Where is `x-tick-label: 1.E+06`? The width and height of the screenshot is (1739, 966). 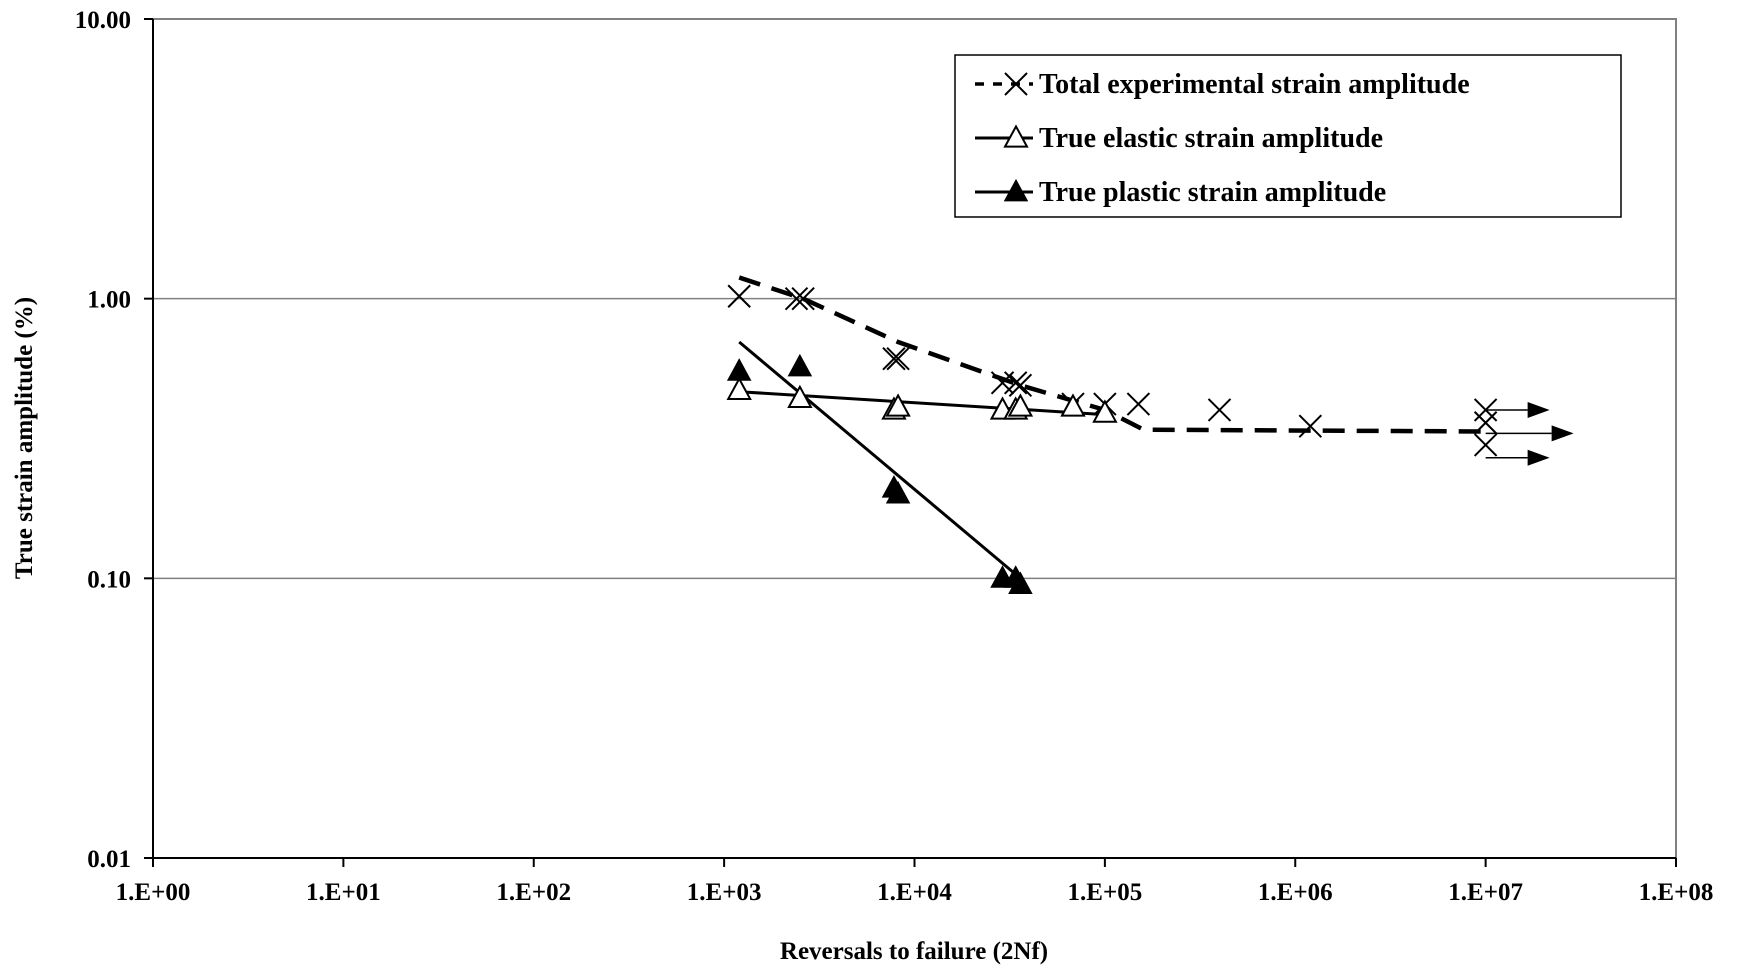 x-tick-label: 1.E+06 is located at coordinates (1295, 892).